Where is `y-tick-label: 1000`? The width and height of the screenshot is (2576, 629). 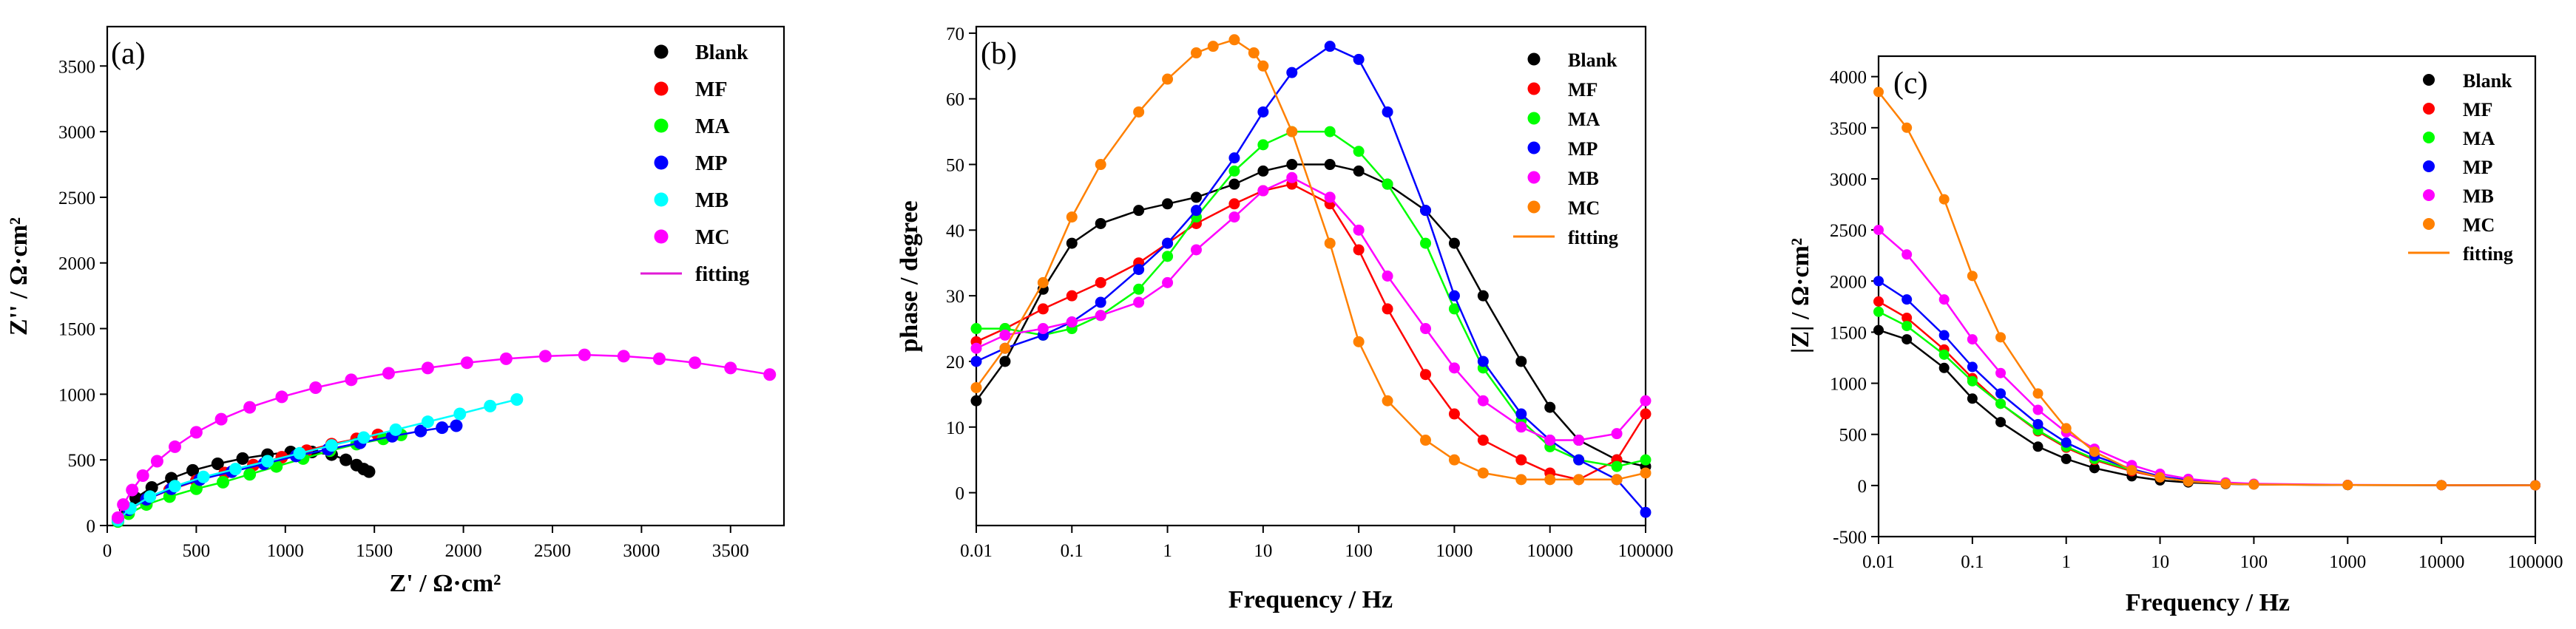 y-tick-label: 1000 is located at coordinates (1848, 385).